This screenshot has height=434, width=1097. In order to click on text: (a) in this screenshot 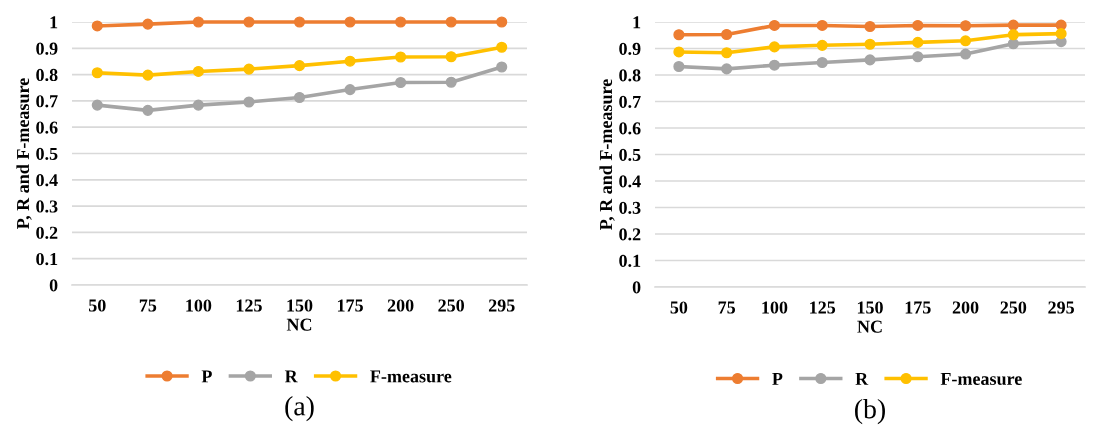, I will do `click(299, 409)`.